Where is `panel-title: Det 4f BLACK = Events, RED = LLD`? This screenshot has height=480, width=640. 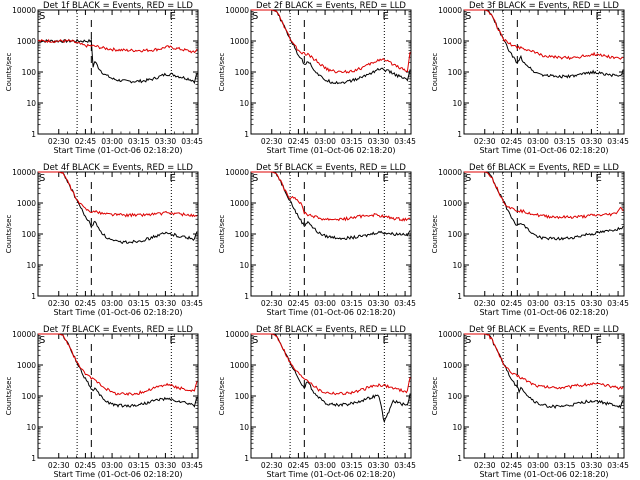
panel-title: Det 4f BLACK = Events, RED = LLD is located at coordinates (118, 168).